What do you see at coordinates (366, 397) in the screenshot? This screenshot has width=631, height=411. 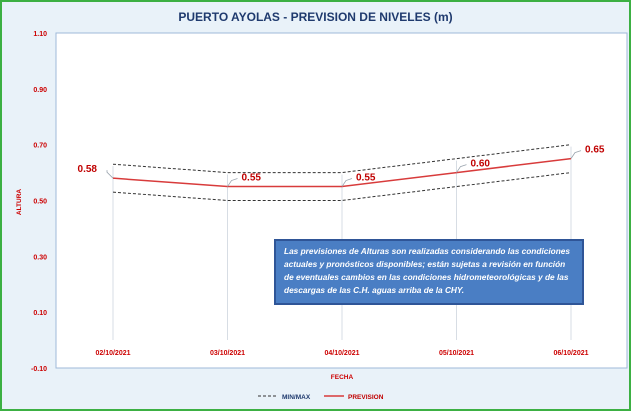 I see `legend-label-prevision: PREVISION` at bounding box center [366, 397].